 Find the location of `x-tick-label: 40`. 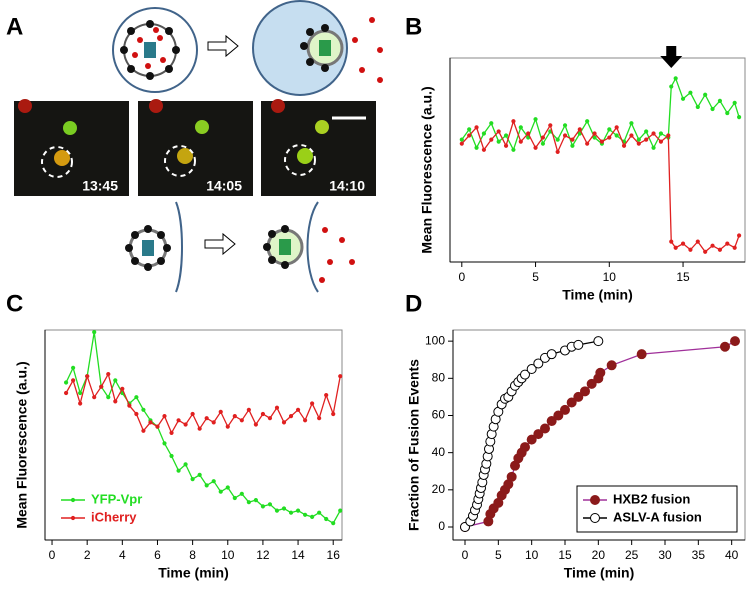

x-tick-label: 40 is located at coordinates (732, 555).